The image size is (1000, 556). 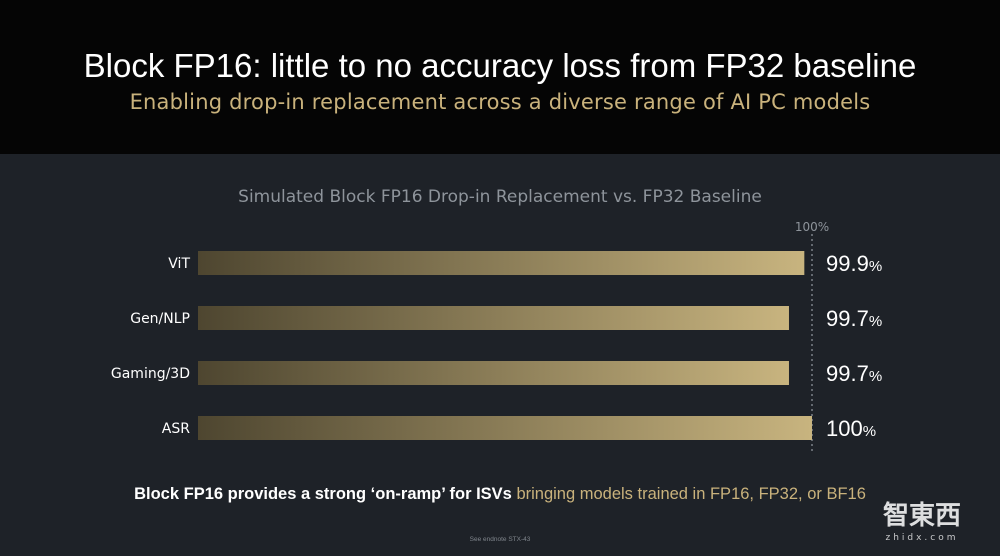 What do you see at coordinates (922, 516) in the screenshot?
I see `watermark-text: 智東西` at bounding box center [922, 516].